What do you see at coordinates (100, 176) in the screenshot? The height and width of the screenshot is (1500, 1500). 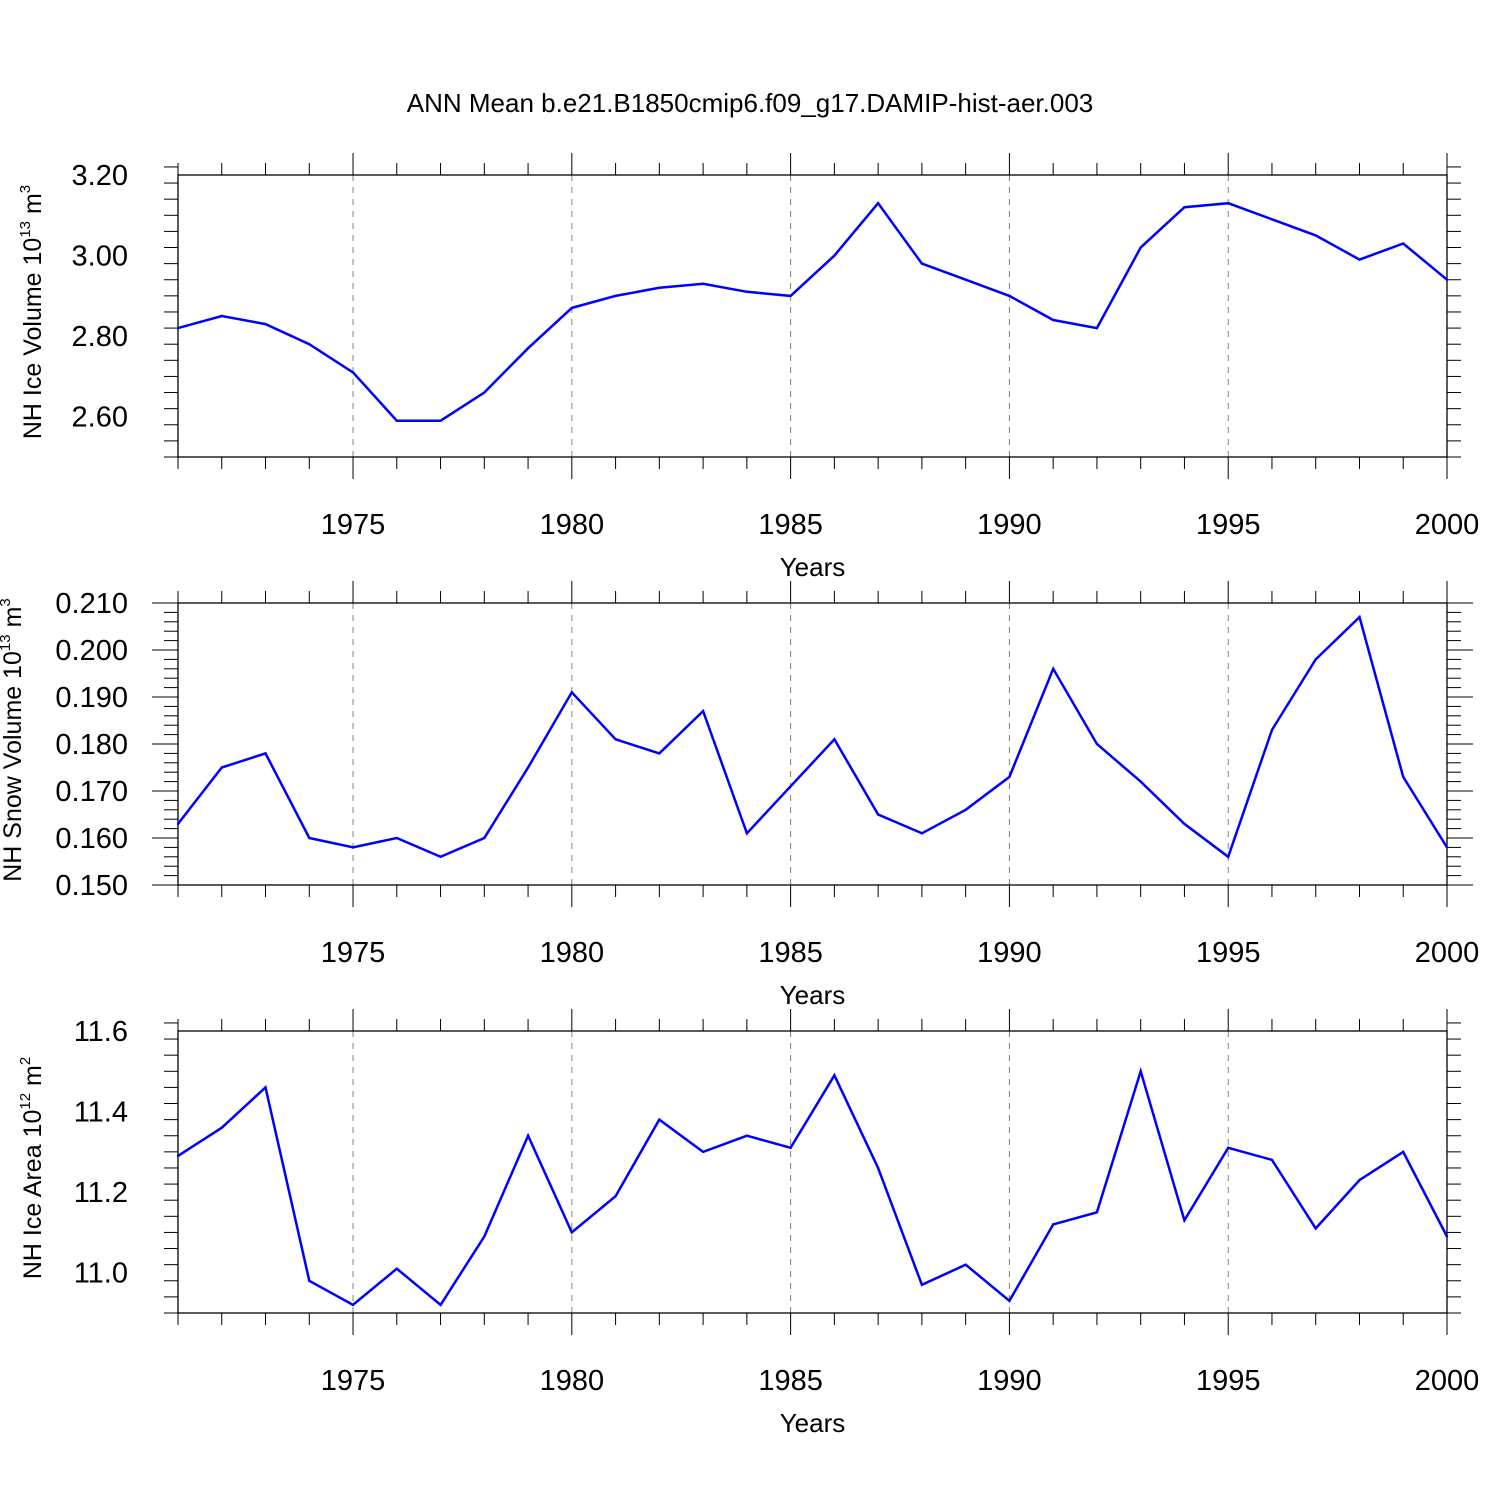 I see `y-tick-label: 3.20` at bounding box center [100, 176].